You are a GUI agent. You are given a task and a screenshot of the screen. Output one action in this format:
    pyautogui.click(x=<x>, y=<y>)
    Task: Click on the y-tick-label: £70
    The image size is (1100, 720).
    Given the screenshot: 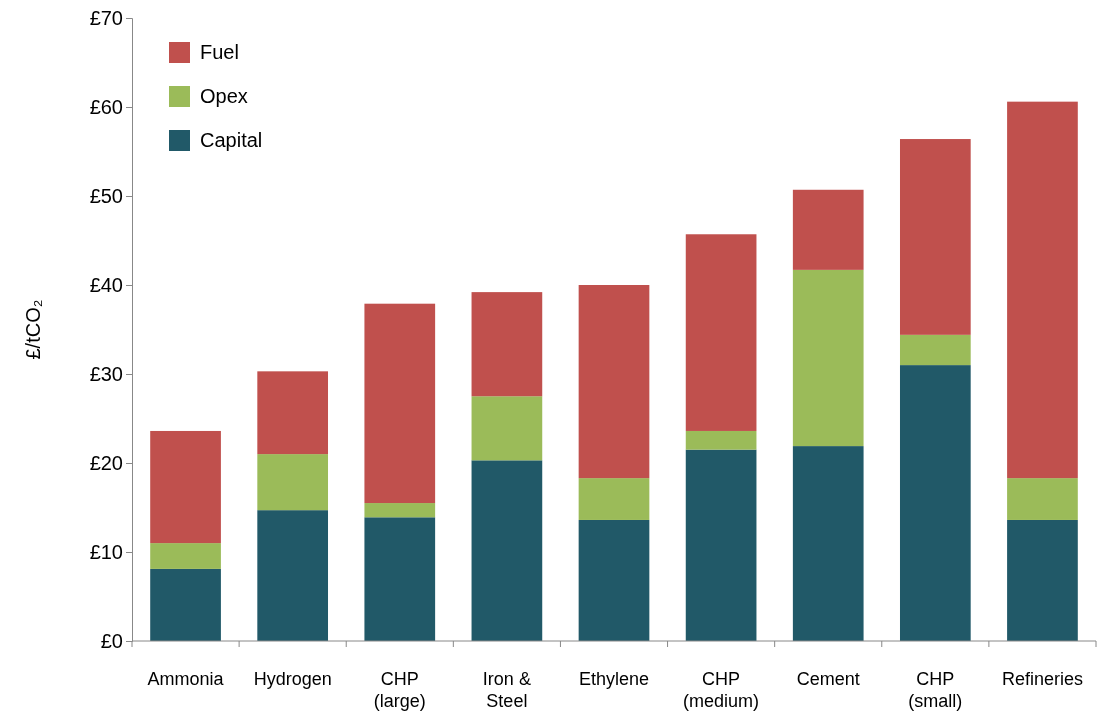 What is the action you would take?
    pyautogui.click(x=106, y=17)
    